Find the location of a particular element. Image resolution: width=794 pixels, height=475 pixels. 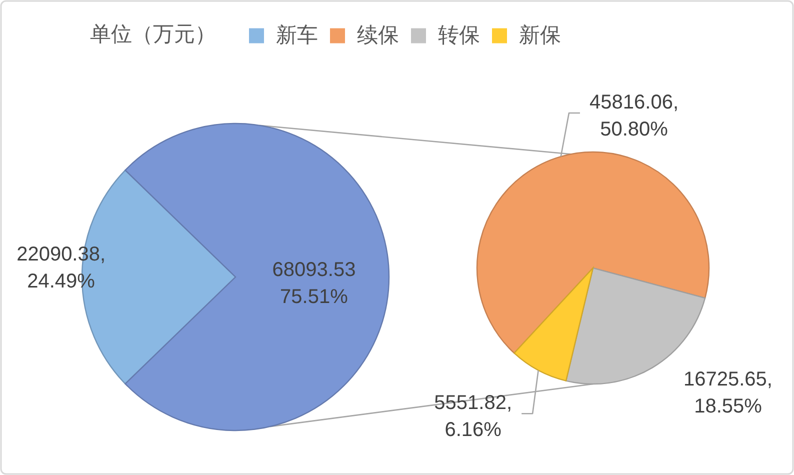

data-label: 5551.82, 6.16% is located at coordinates (473, 417).